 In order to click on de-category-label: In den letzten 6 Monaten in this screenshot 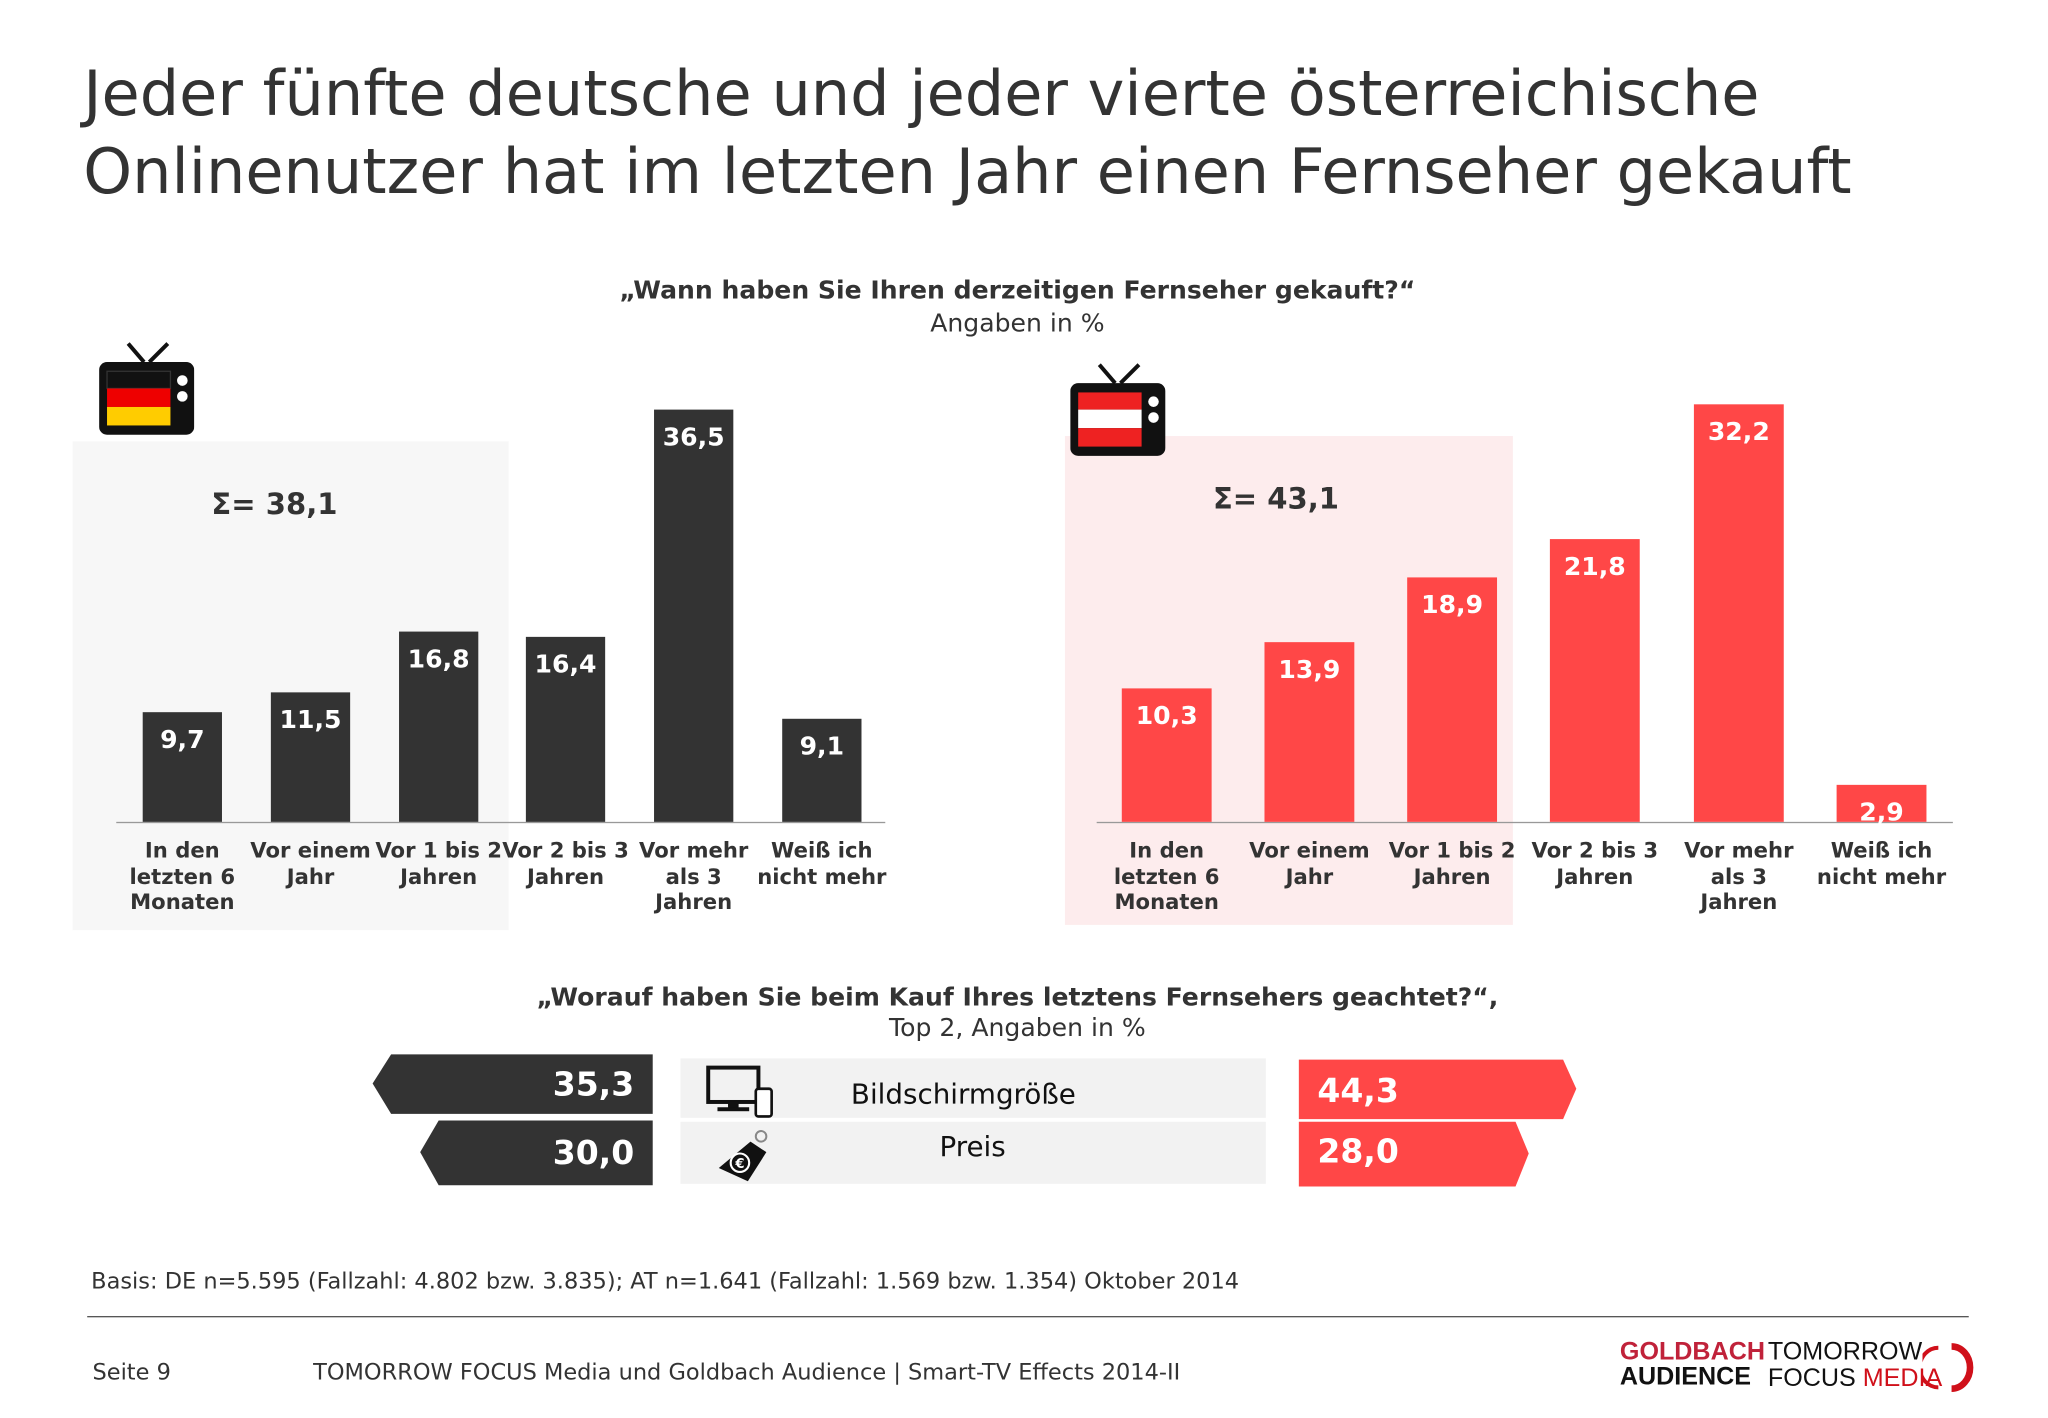, I will do `click(182, 876)`.